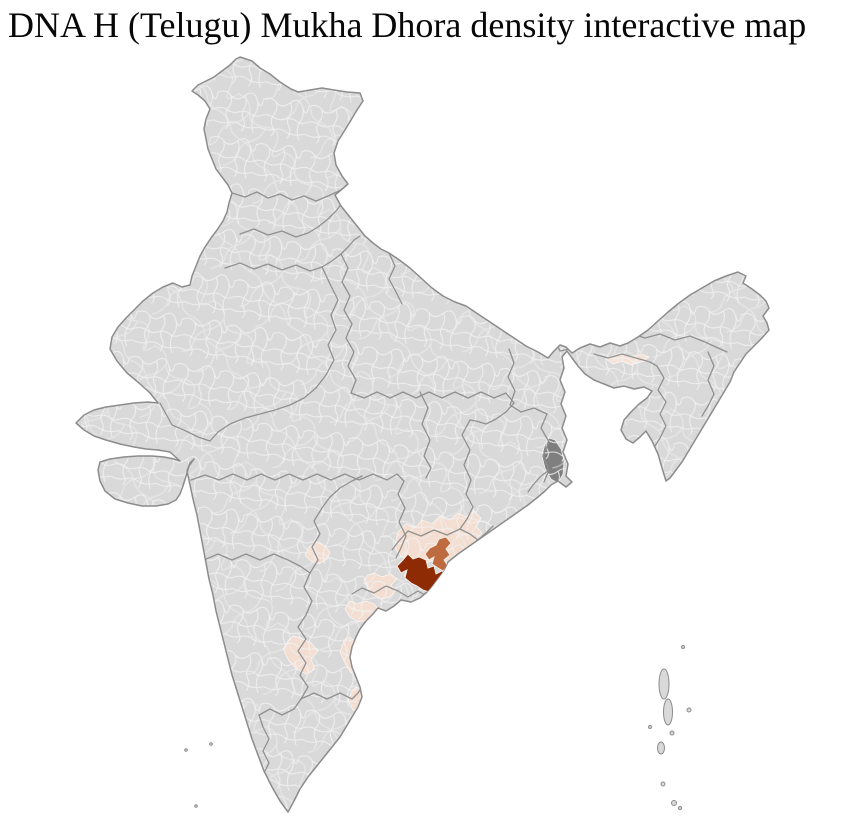 The height and width of the screenshot is (831, 862). I want to click on andaman-nicobar-islands, so click(670, 727).